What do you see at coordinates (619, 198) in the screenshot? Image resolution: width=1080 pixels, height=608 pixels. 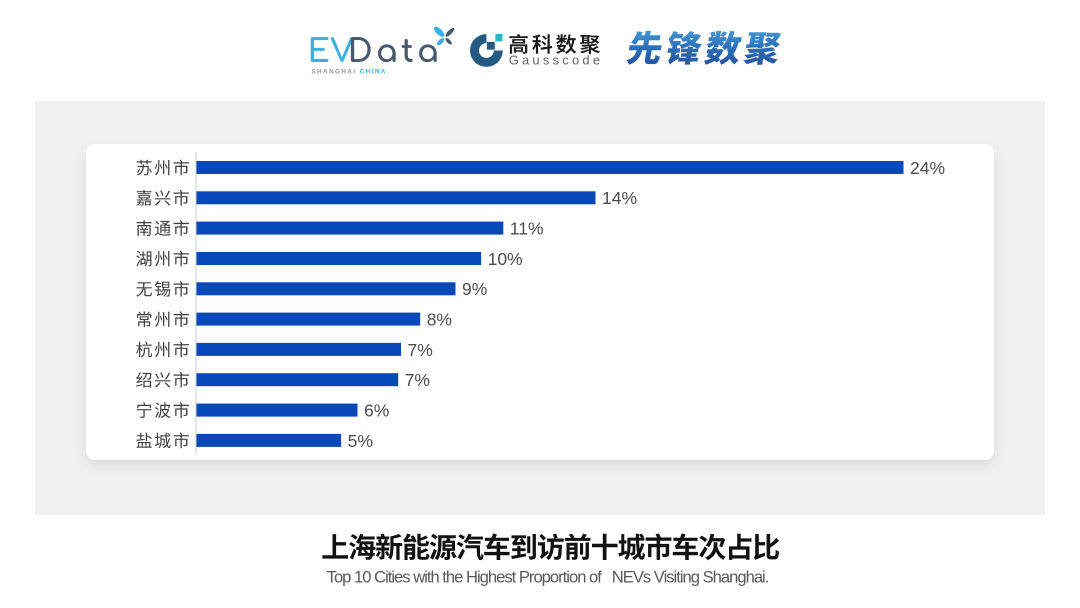 I see `svg-text: 14%` at bounding box center [619, 198].